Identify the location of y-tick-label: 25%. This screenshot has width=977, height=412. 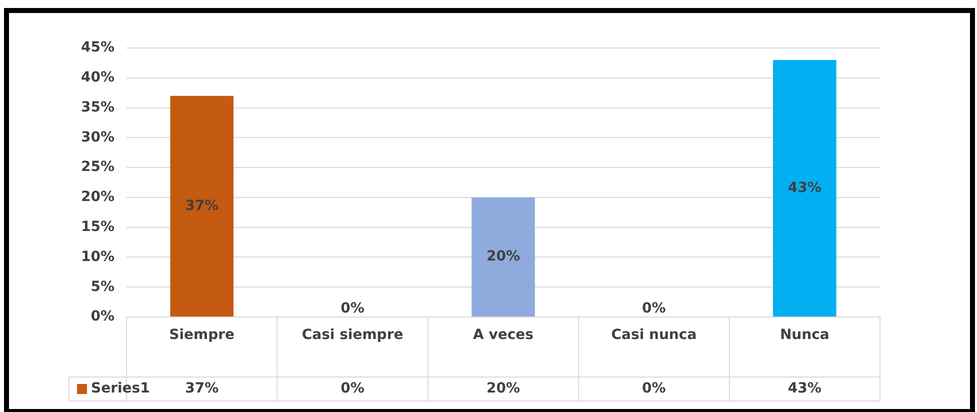
(97, 167).